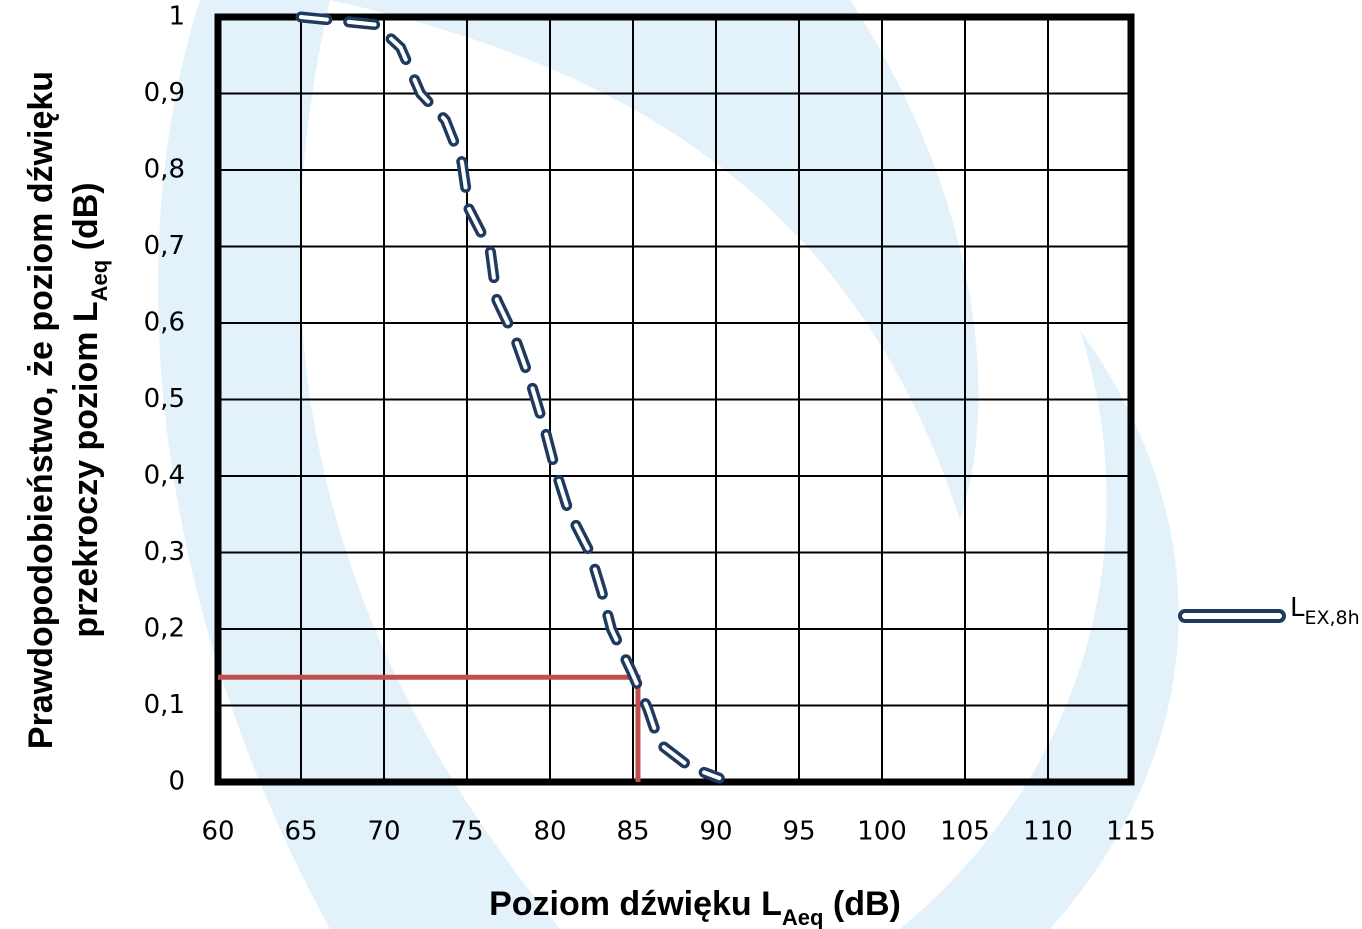  I want to click on x-tick-label: 85, so click(632, 832).